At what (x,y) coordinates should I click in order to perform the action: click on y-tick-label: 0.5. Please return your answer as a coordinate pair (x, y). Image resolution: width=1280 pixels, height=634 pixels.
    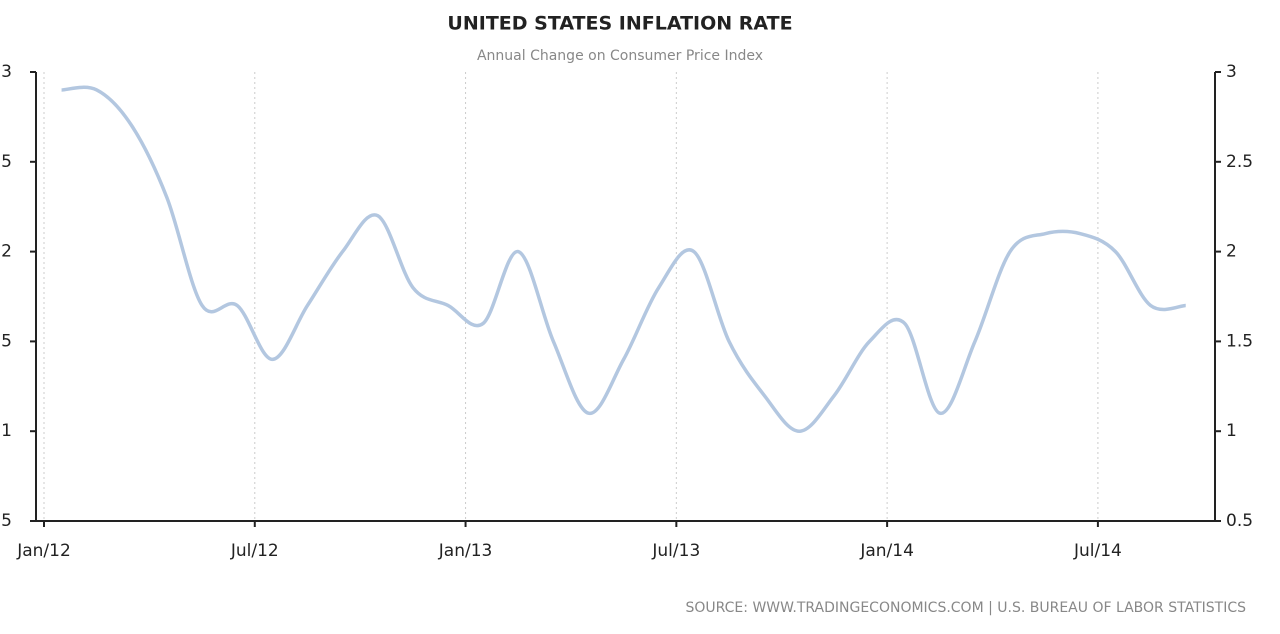
    Looking at the image, I should click on (6, 521).